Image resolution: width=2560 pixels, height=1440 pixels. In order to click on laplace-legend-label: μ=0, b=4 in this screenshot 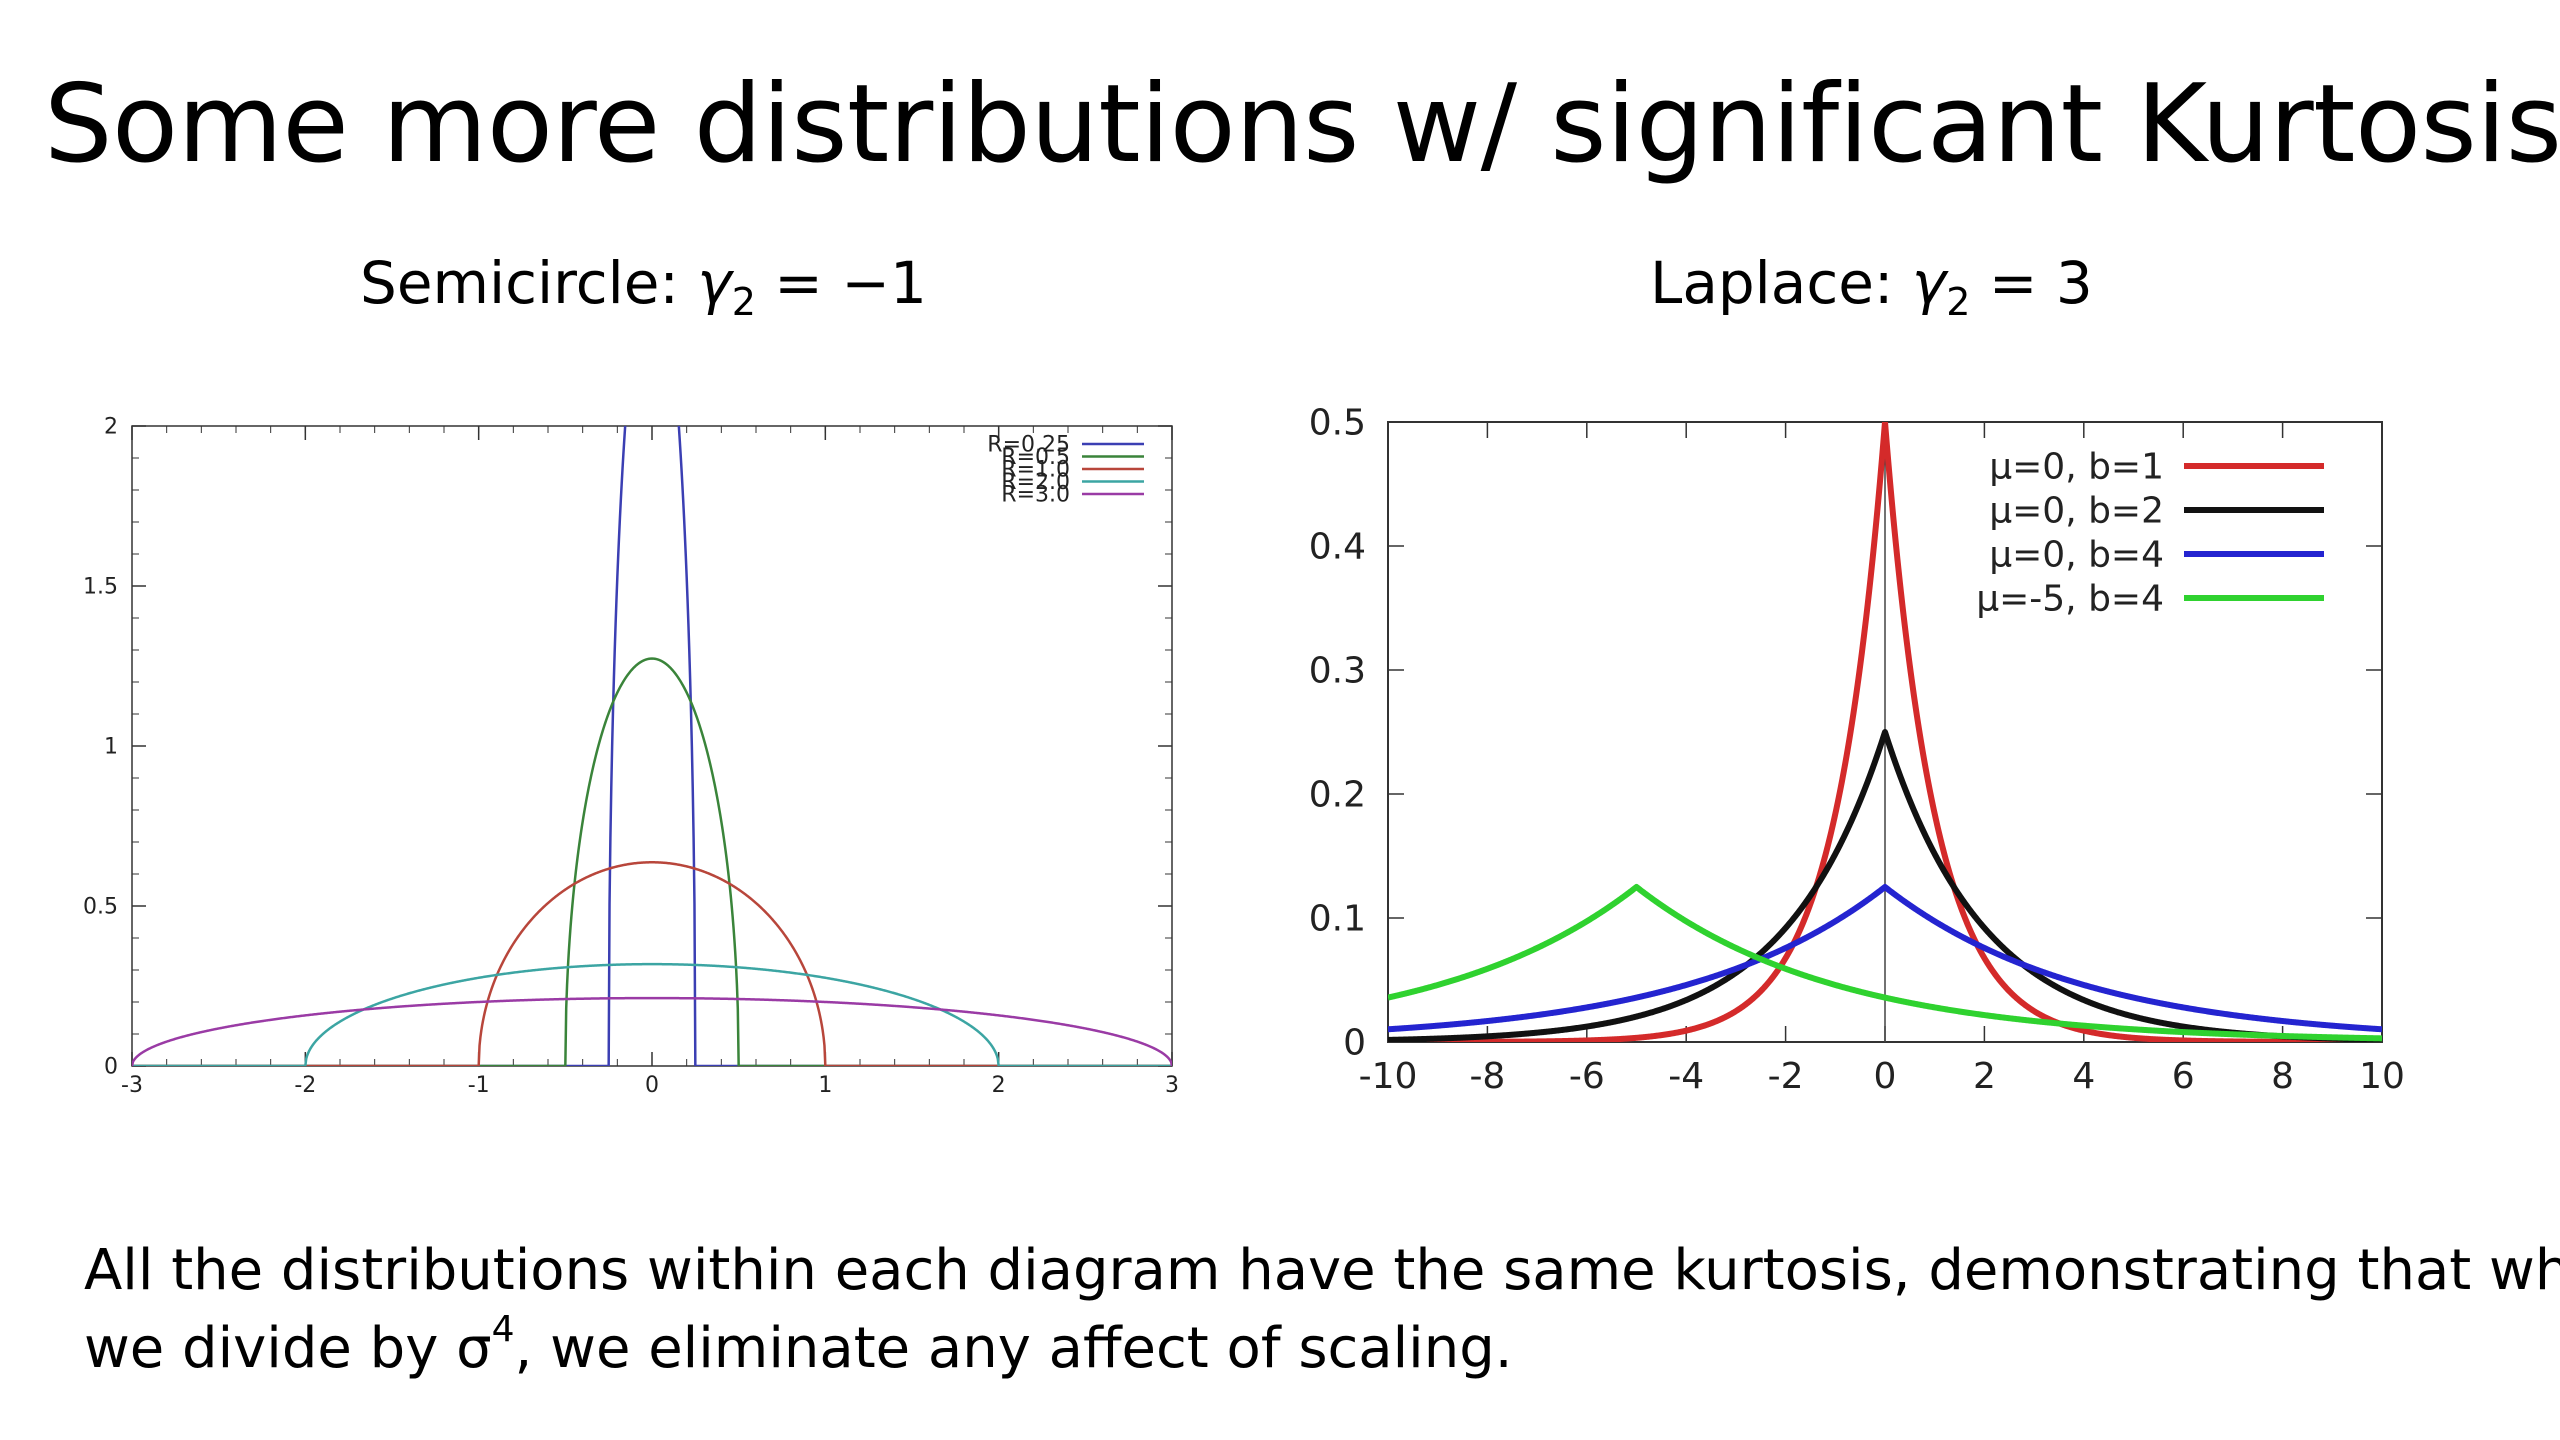, I will do `click(2076, 555)`.